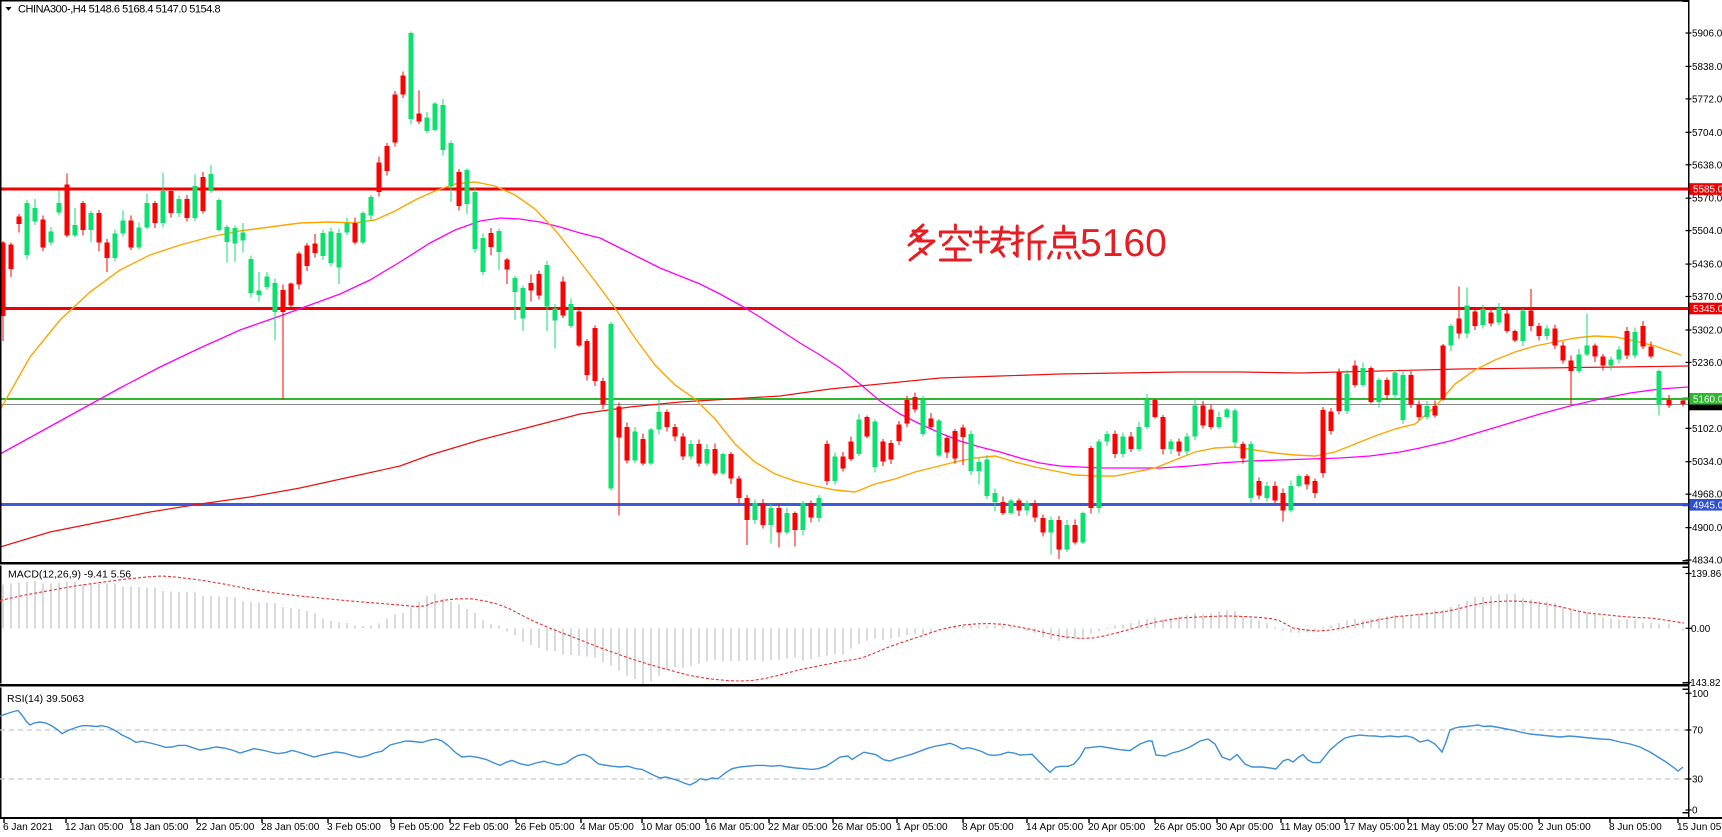 The width and height of the screenshot is (1722, 837). Describe the element at coordinates (1707, 400) in the screenshot. I see `svg-text: 5160.0` at that location.